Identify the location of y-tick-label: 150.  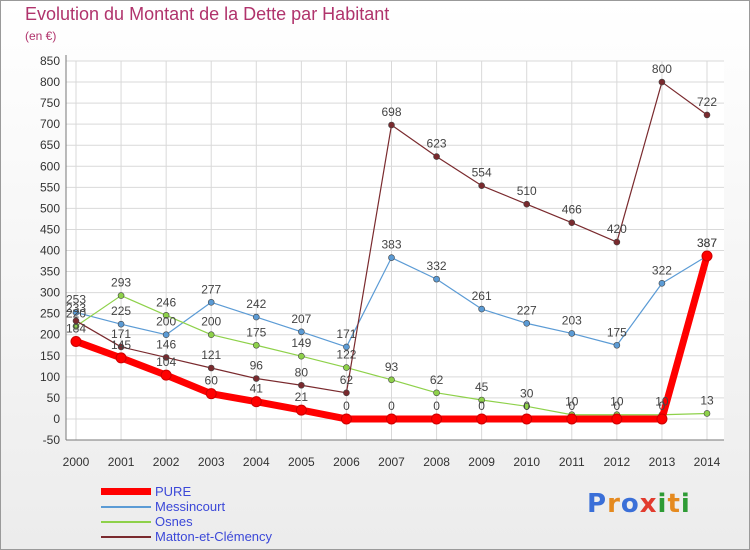
(50, 356).